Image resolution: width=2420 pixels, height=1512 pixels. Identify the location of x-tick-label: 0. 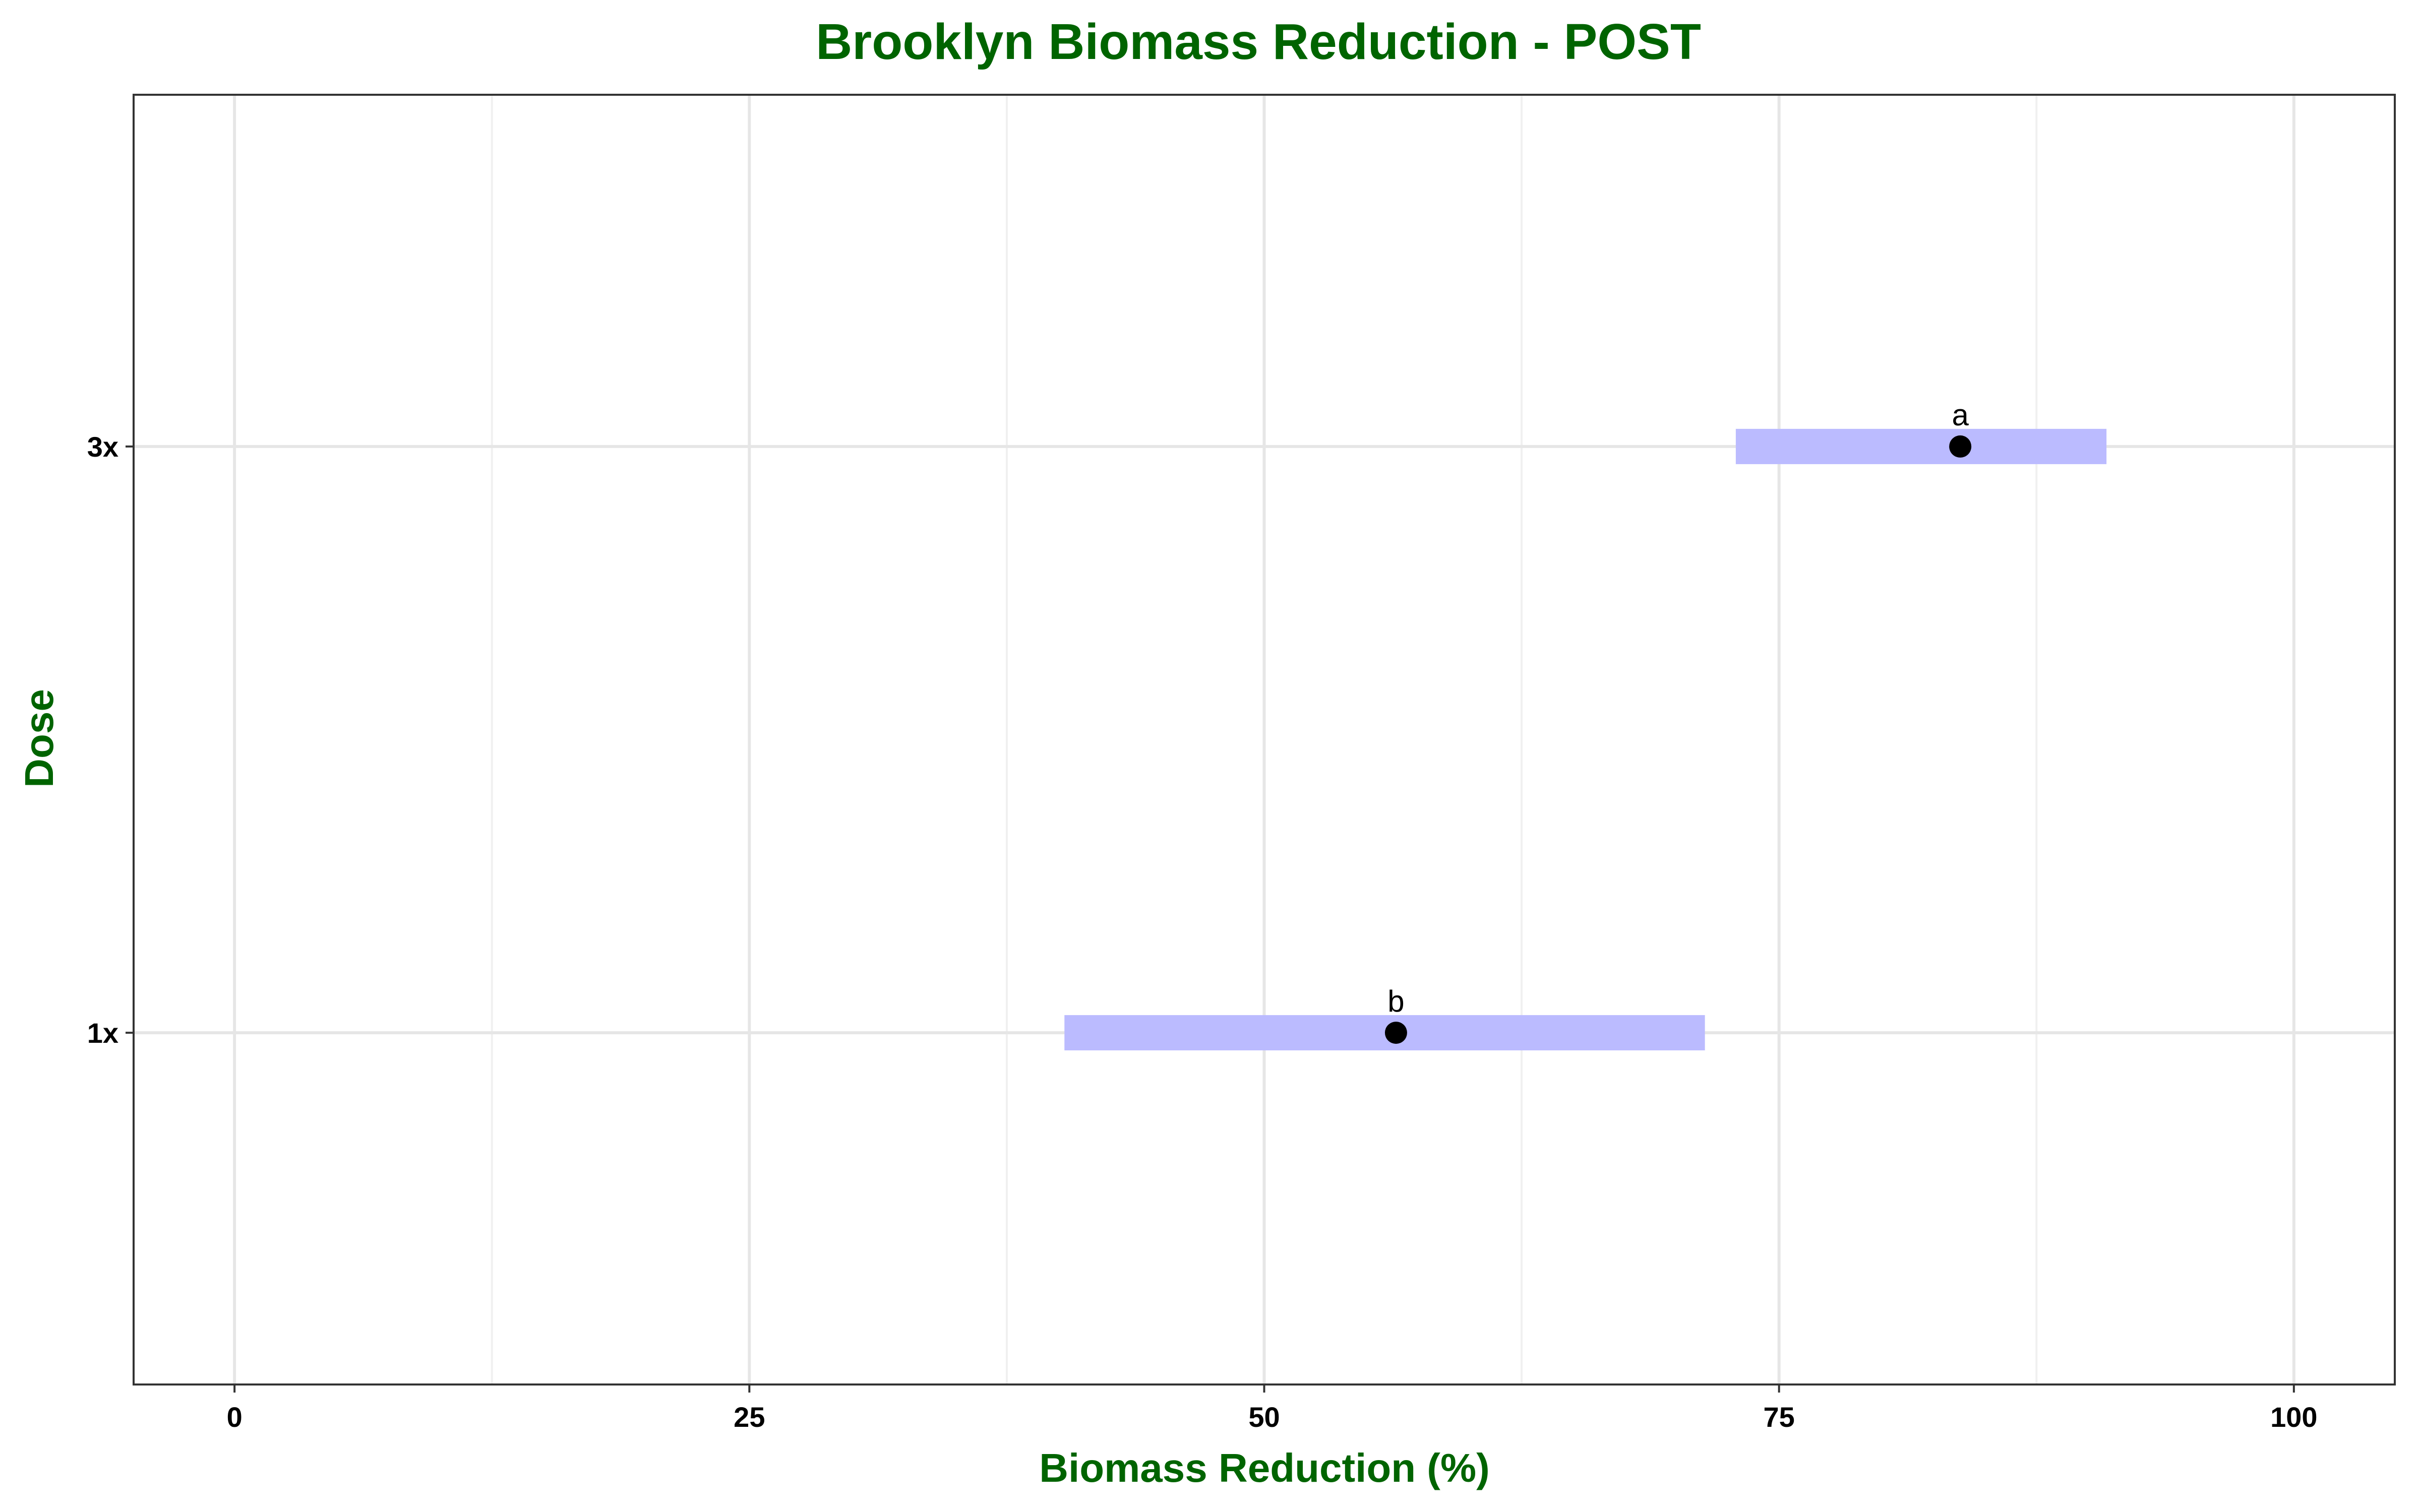
(235, 1417).